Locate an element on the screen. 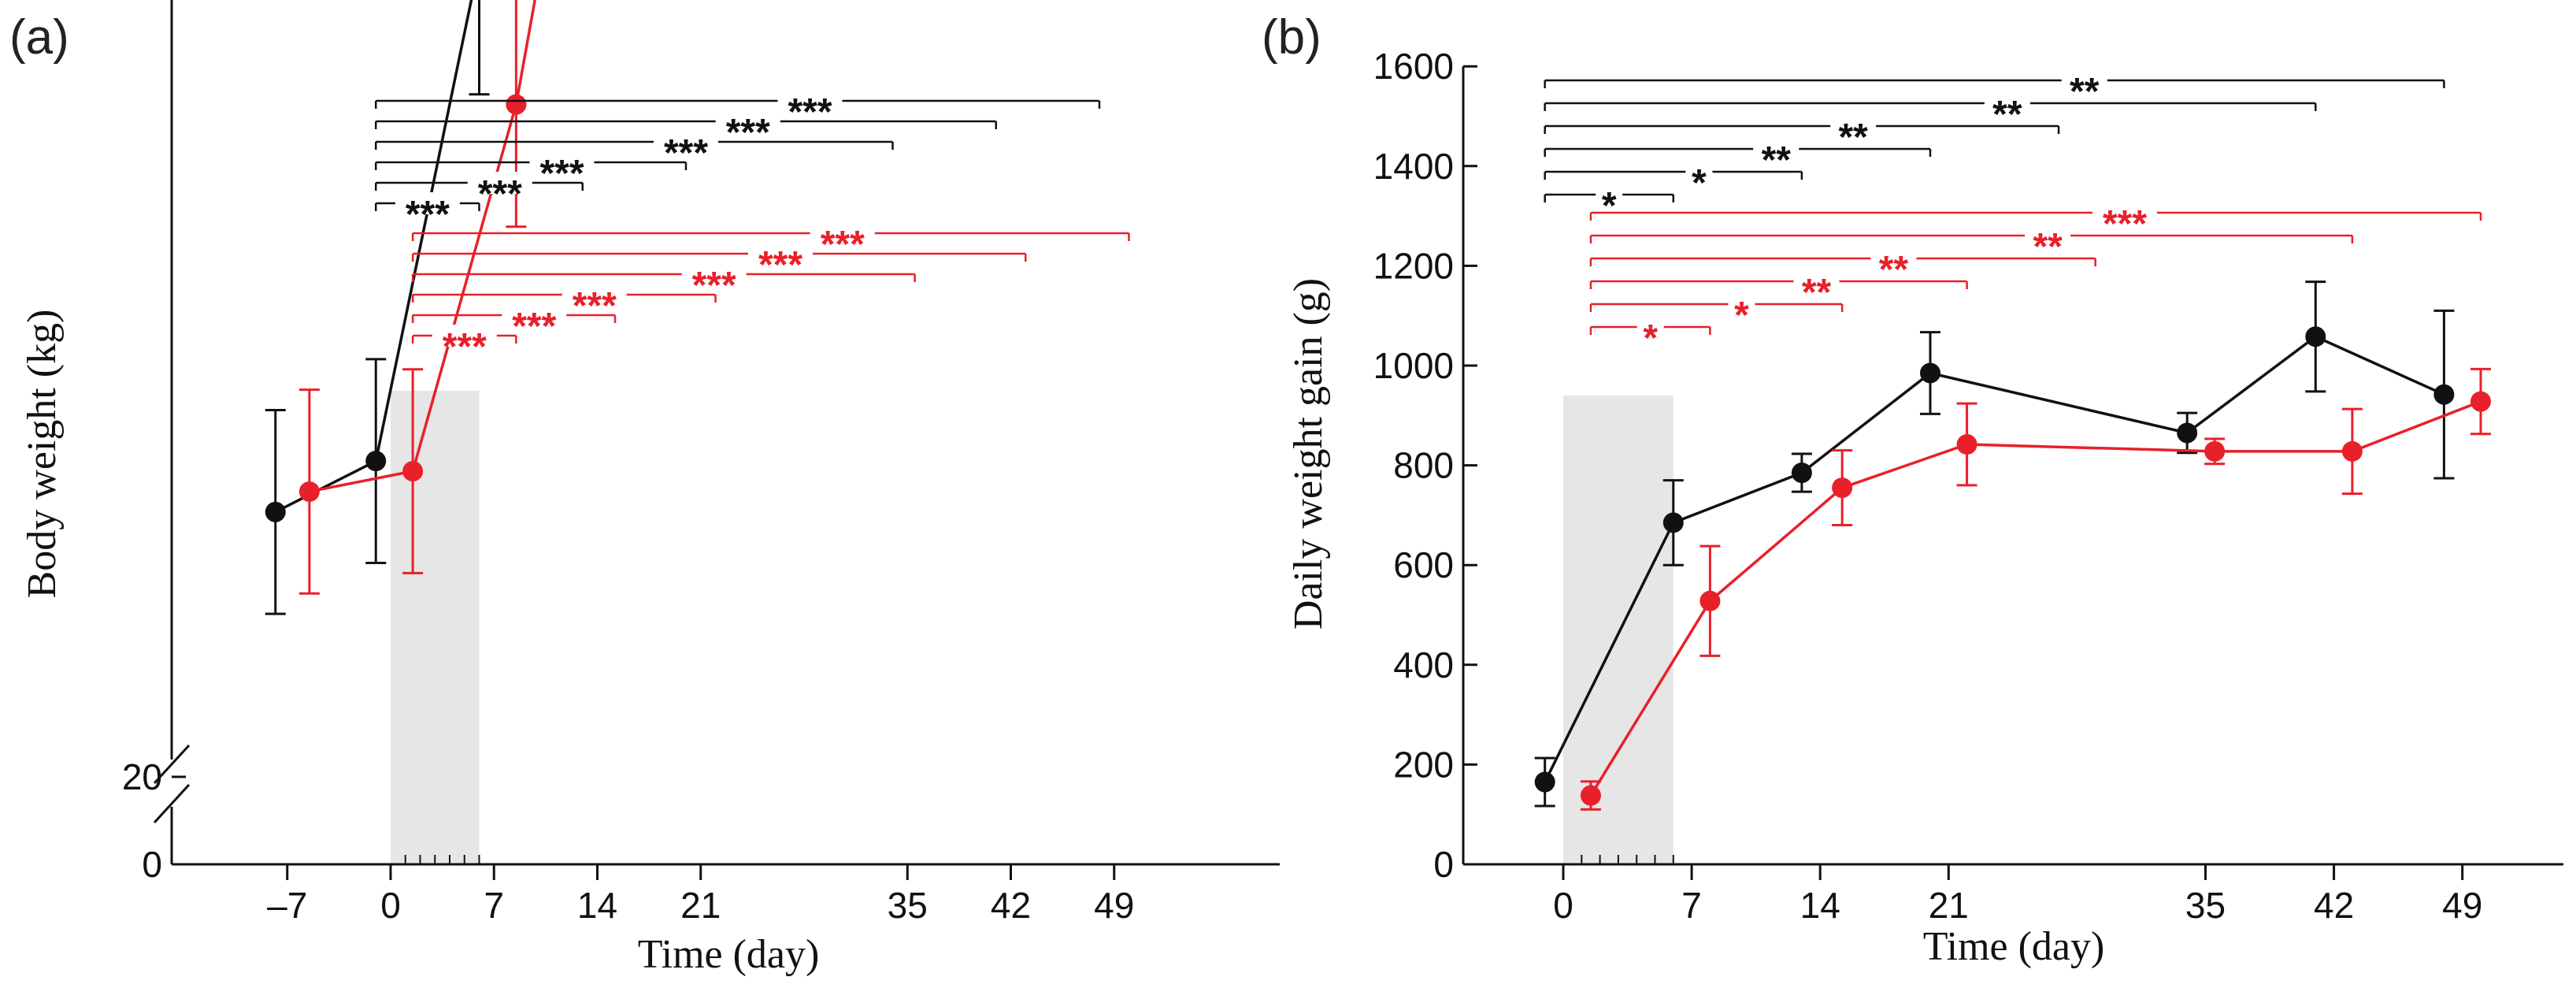 Image resolution: width=2576 pixels, height=988 pixels. brackets-red: *********** is located at coordinates (2035, 280).